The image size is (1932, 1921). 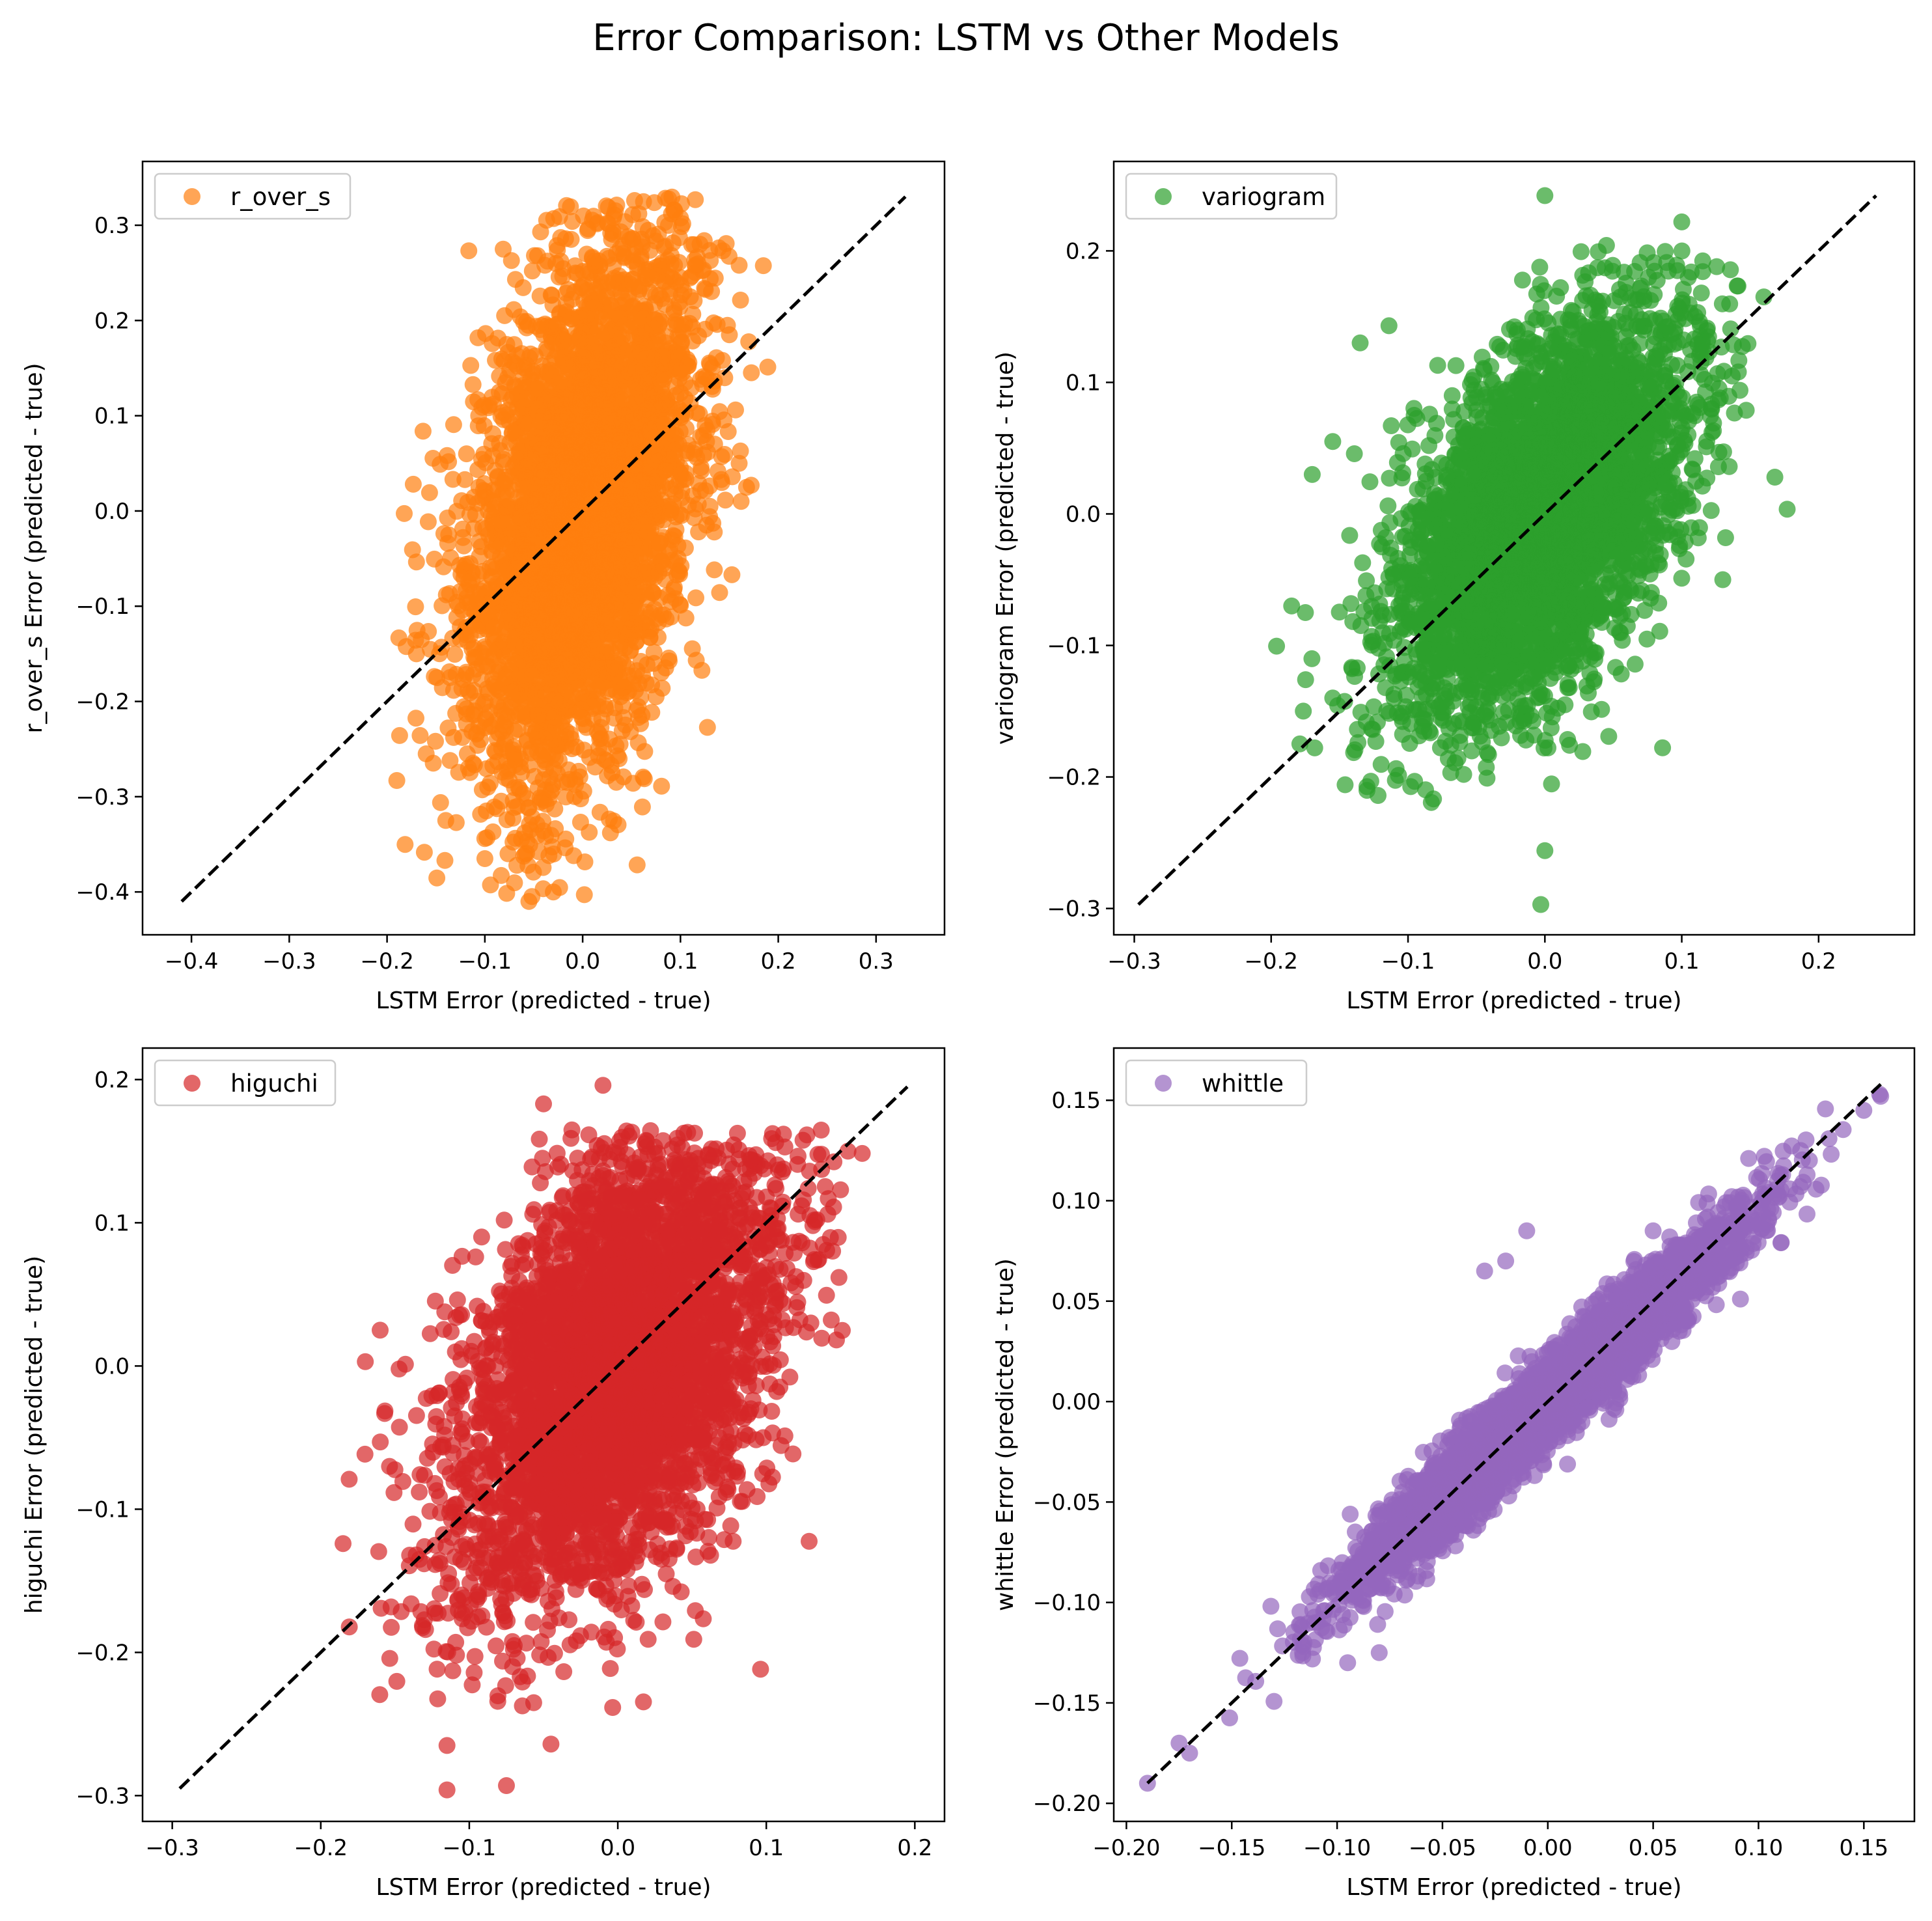 What do you see at coordinates (192, 961) in the screenshot?
I see `x-tick-label: −0.4` at bounding box center [192, 961].